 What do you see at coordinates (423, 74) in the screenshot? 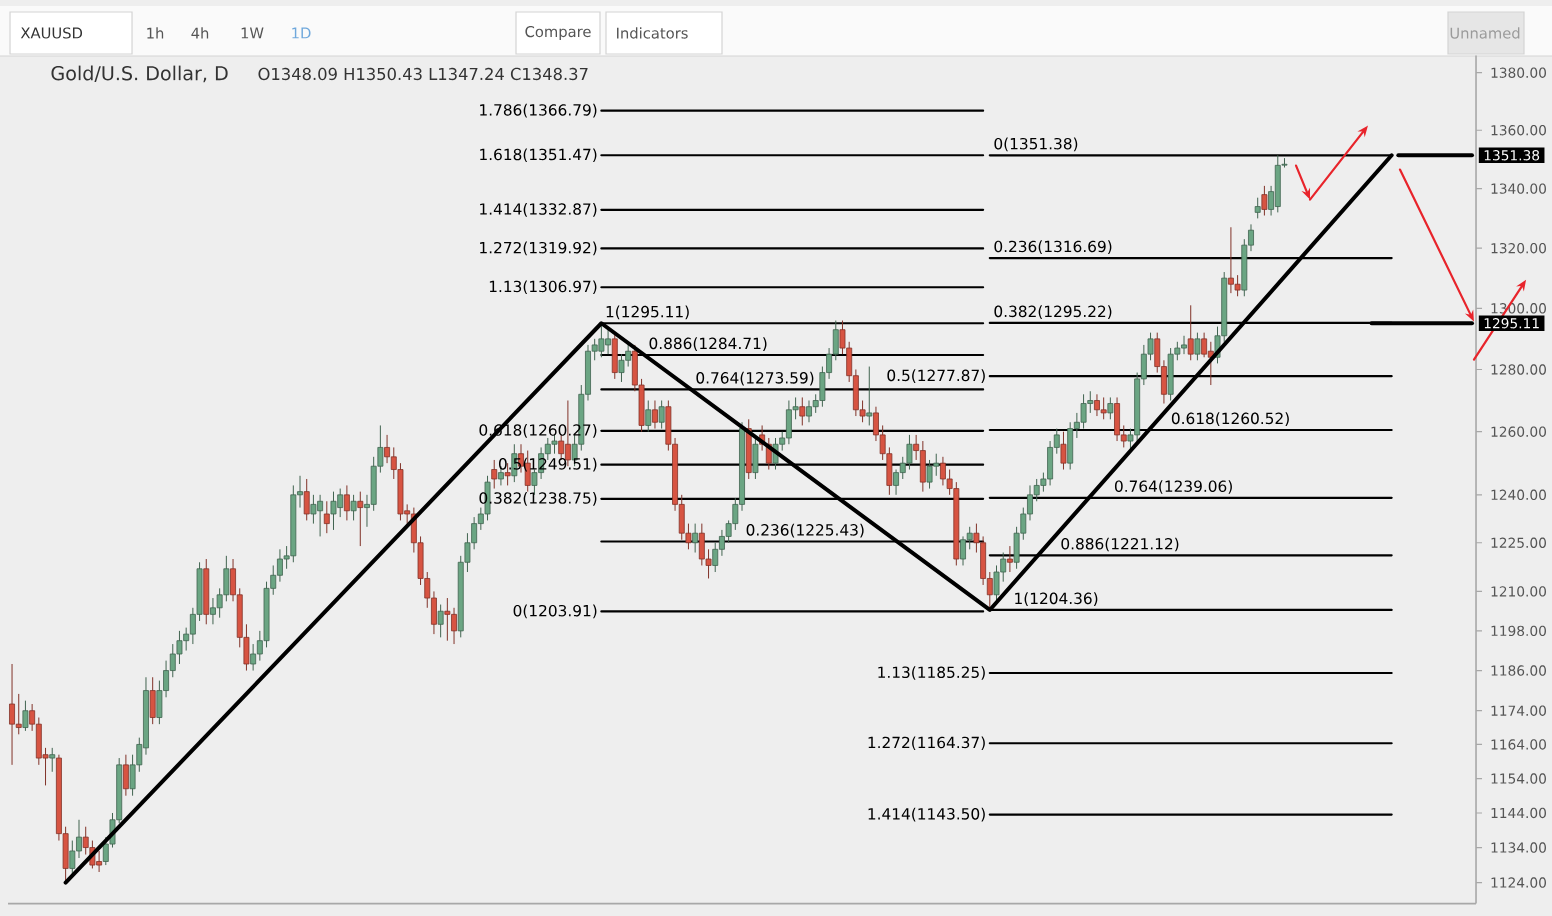
I see `text: O1348.09 H1350.43 L1347.24 C1348.37` at bounding box center [423, 74].